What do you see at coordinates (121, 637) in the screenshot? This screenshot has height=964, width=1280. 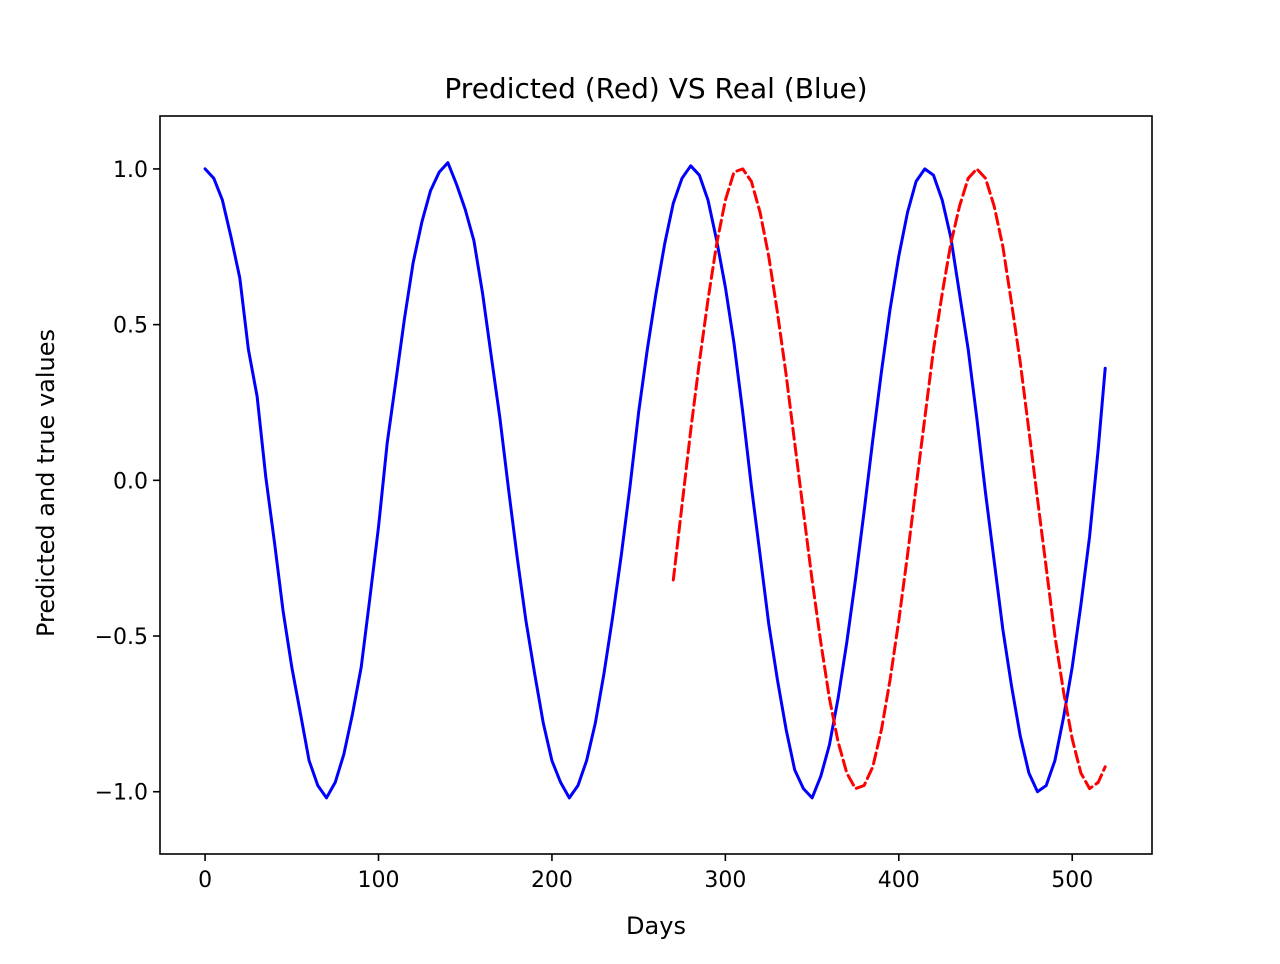 I see `y-tick-label: −0.5` at bounding box center [121, 637].